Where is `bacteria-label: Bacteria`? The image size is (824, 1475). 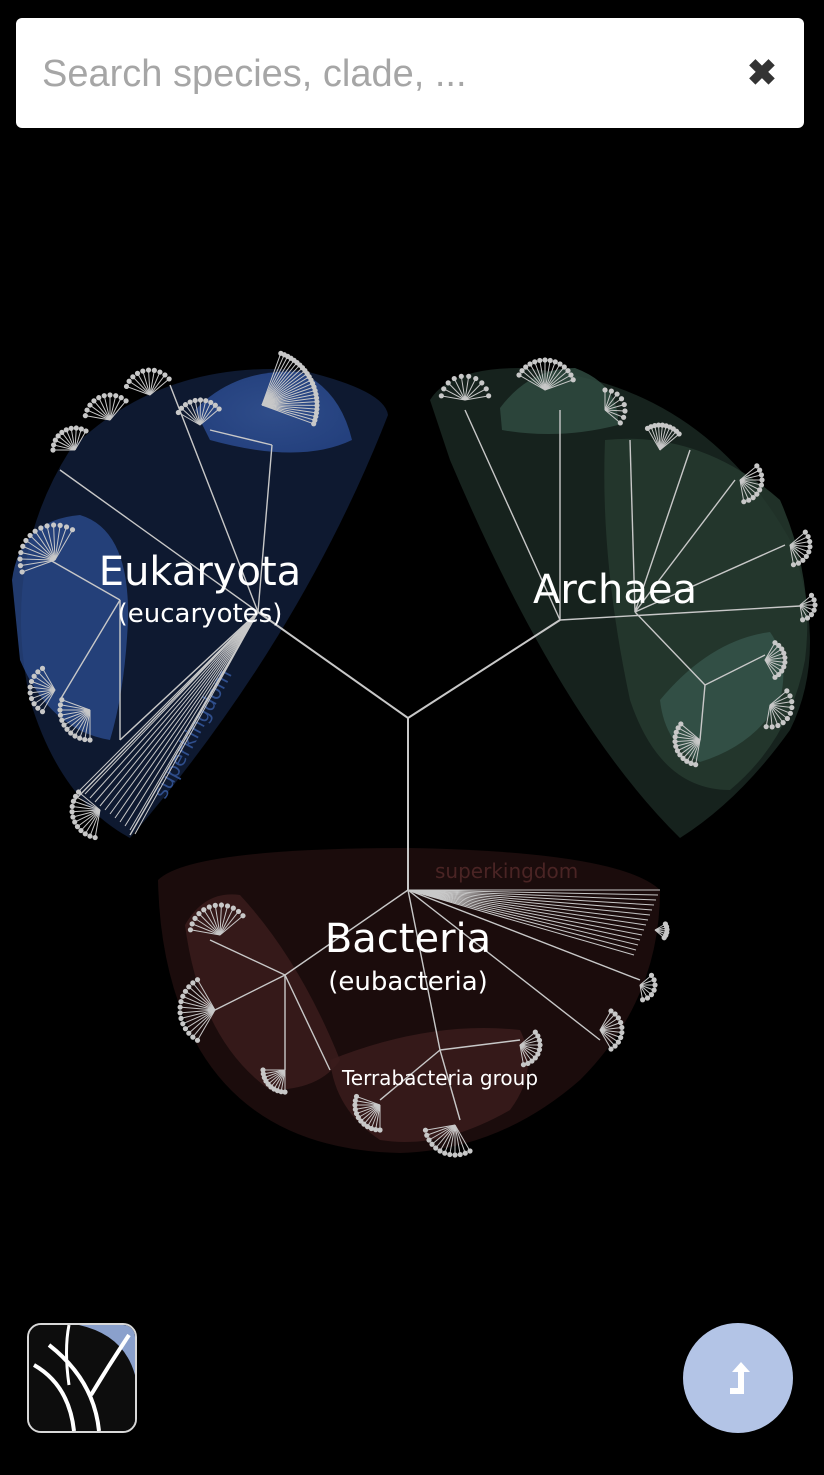
bacteria-label: Bacteria is located at coordinates (408, 939).